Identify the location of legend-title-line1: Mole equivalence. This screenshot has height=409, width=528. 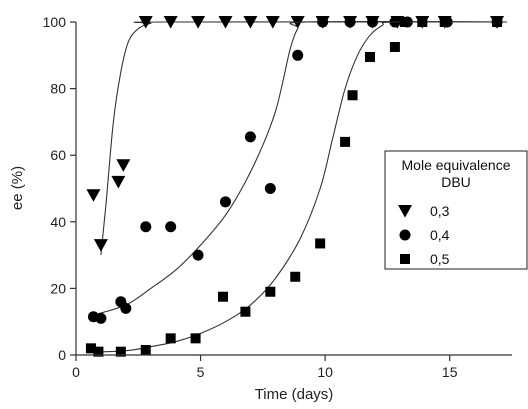
(456, 165).